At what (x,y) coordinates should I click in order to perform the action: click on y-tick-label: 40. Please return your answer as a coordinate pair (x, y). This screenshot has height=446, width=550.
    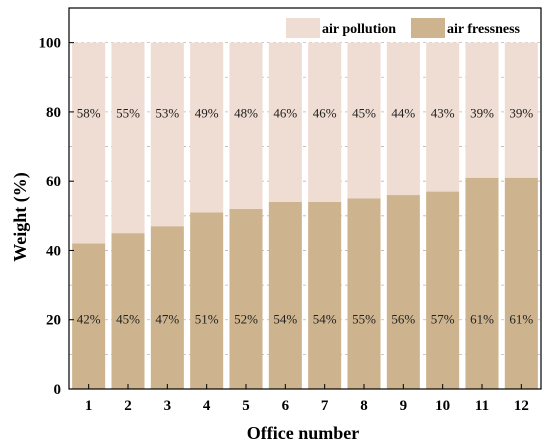
    Looking at the image, I should click on (53, 251).